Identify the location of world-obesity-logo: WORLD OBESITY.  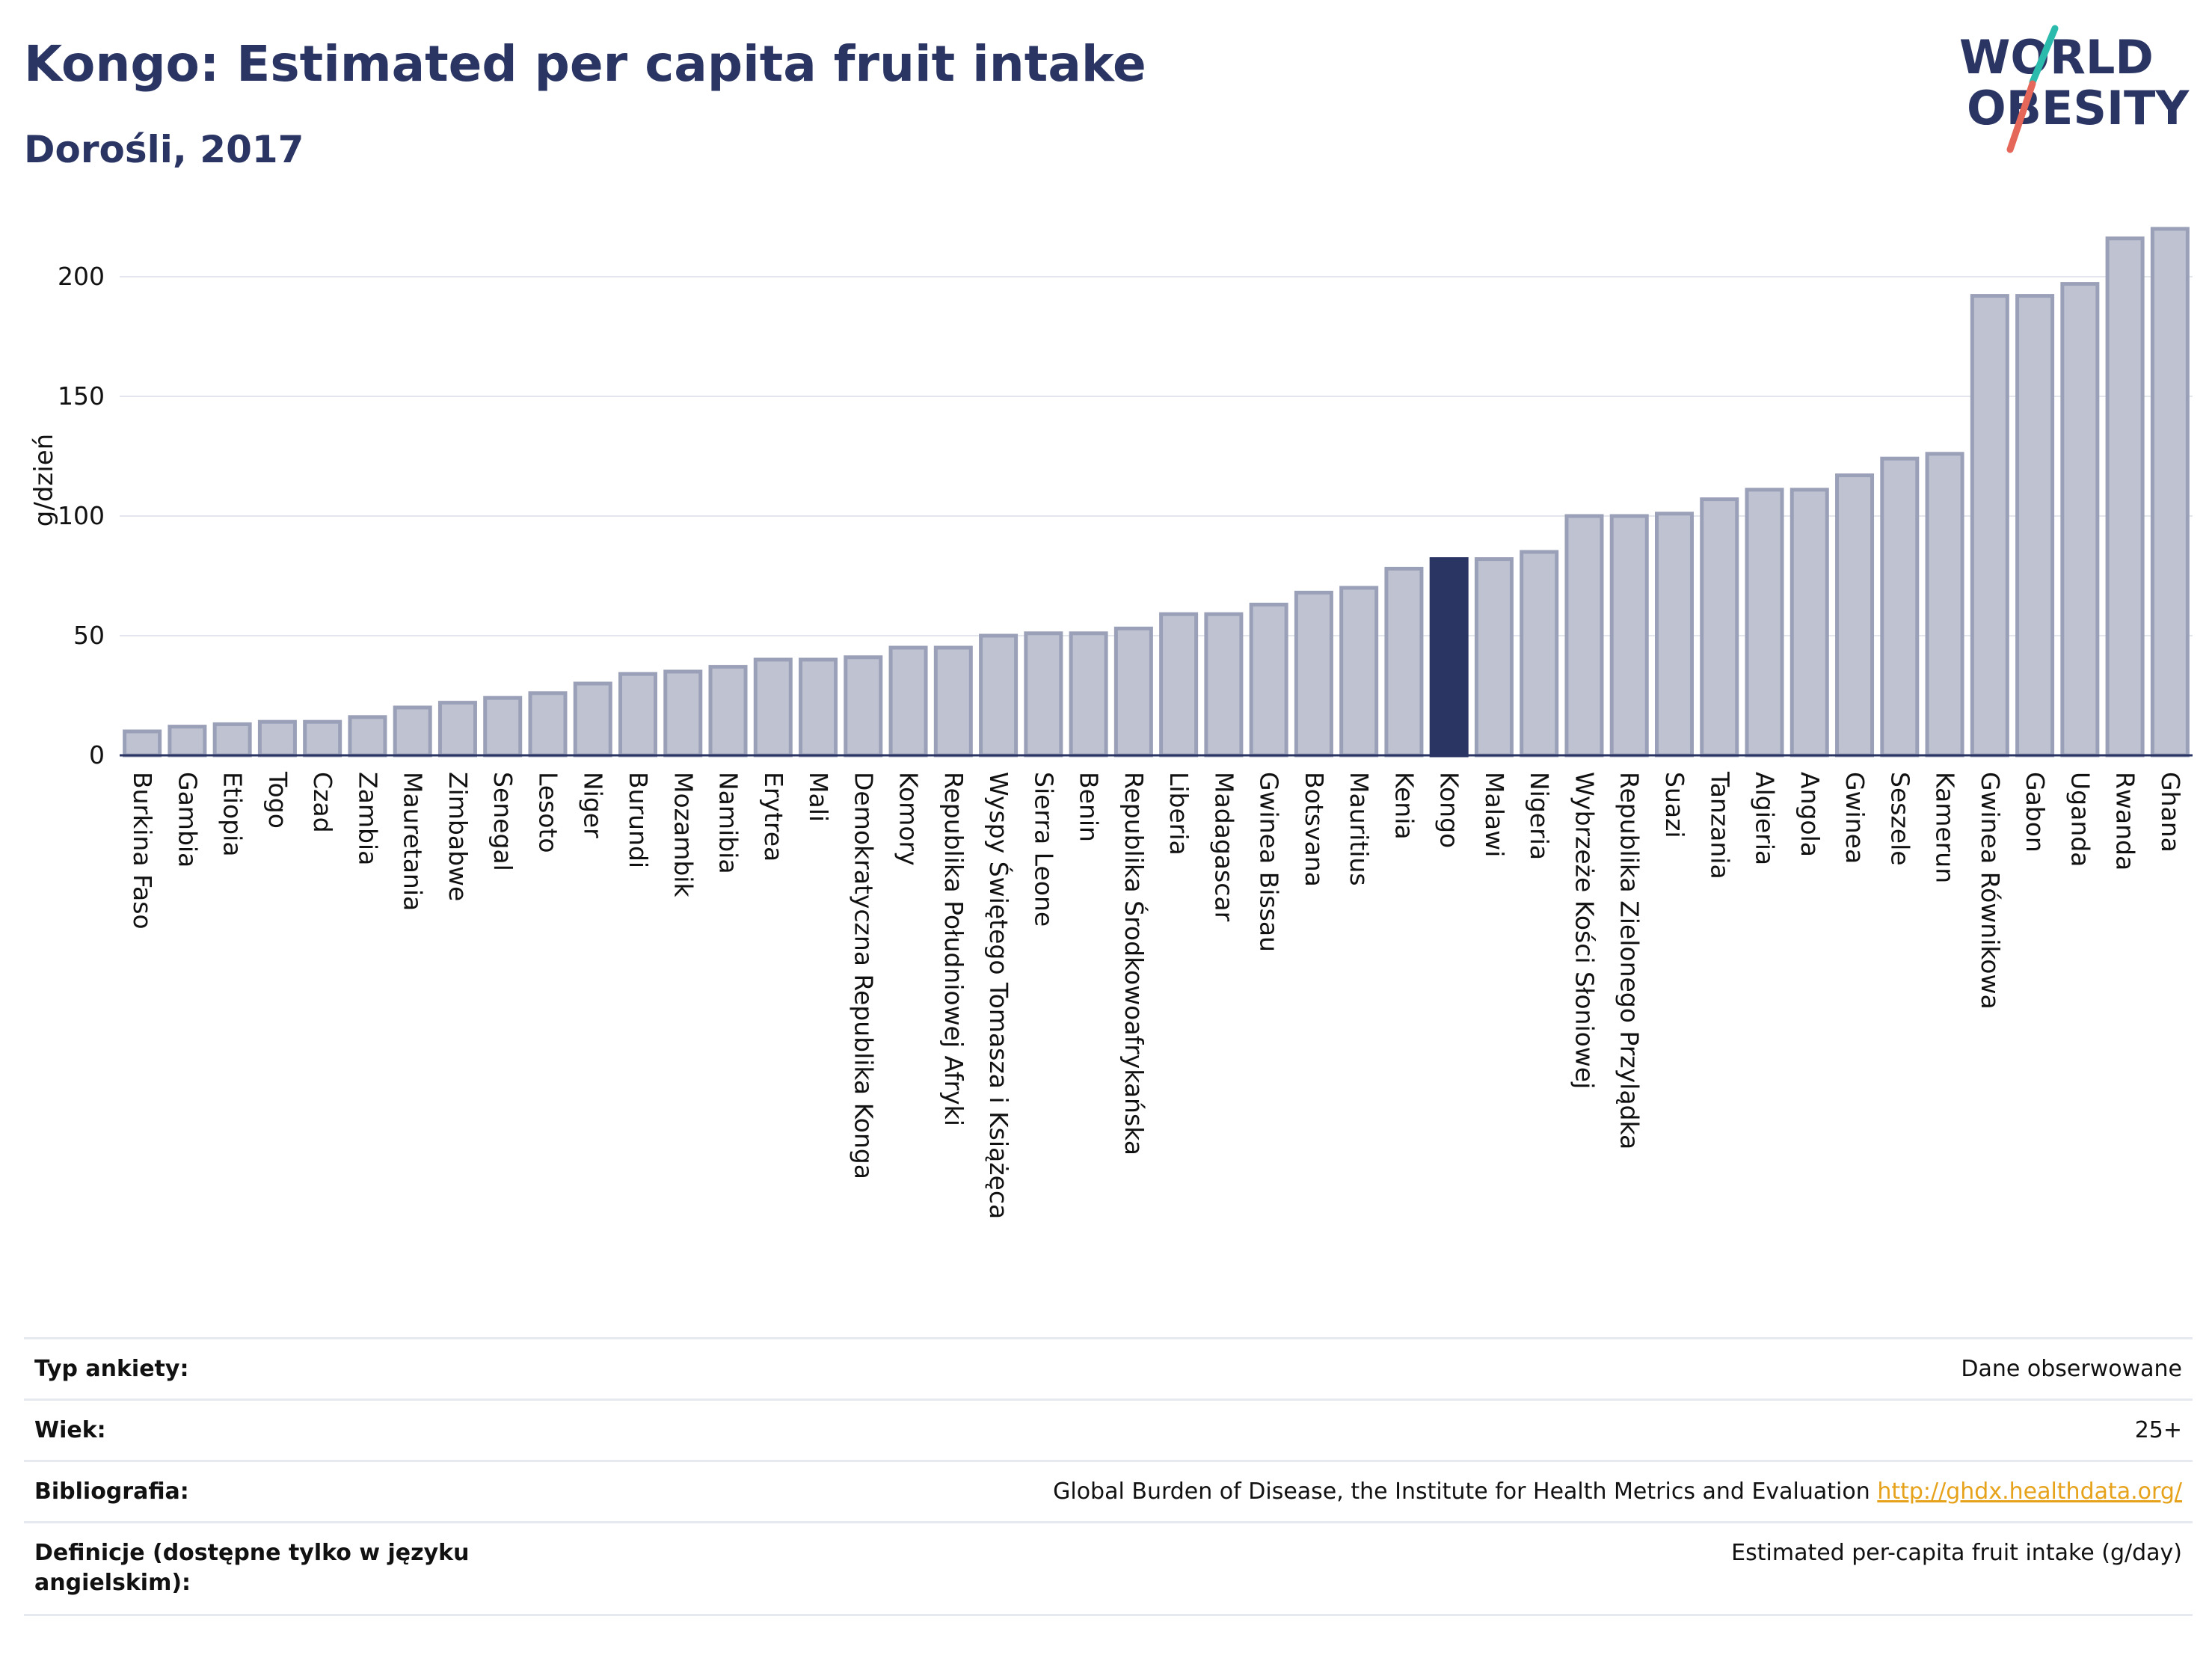
(2074, 89).